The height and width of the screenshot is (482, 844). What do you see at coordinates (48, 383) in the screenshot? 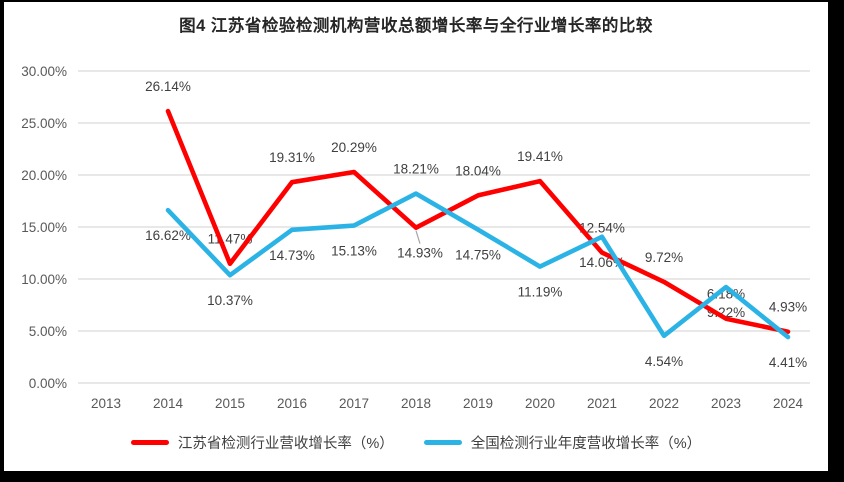
I see `y-axis-label: 0.00%` at bounding box center [48, 383].